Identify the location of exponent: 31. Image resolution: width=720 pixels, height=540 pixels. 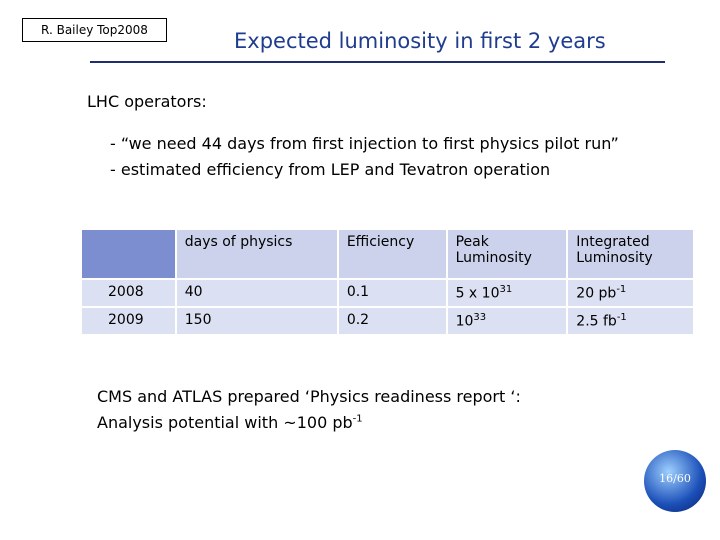
(506, 289).